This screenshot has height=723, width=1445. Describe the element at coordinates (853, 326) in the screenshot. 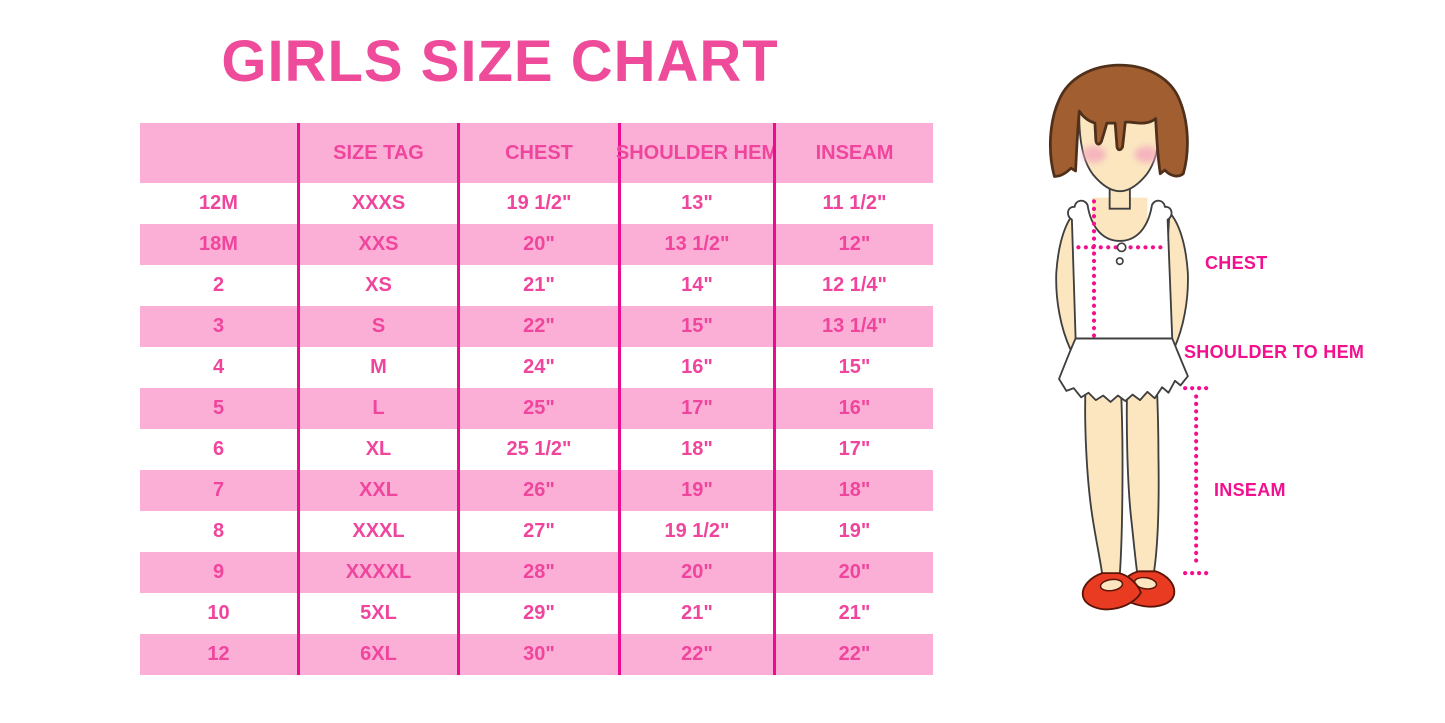

I see `table-cell: 13 1/4"` at that location.